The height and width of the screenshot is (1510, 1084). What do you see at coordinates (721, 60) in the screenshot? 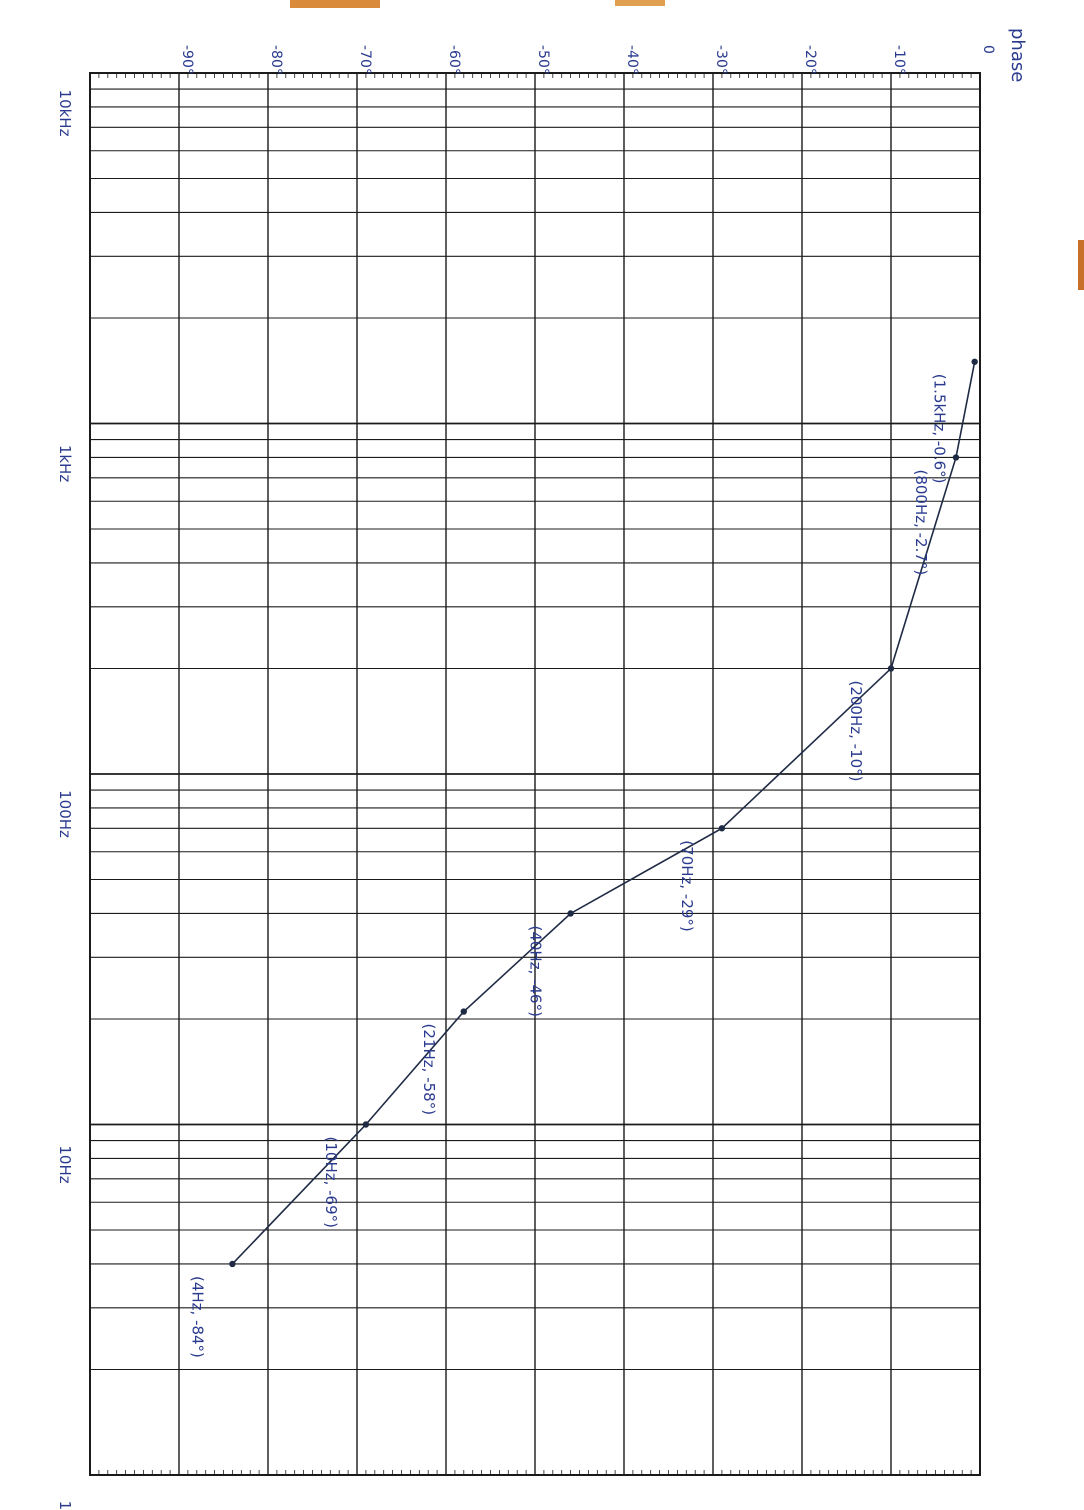
I see `phase-tick-label: -30°` at bounding box center [721, 60].